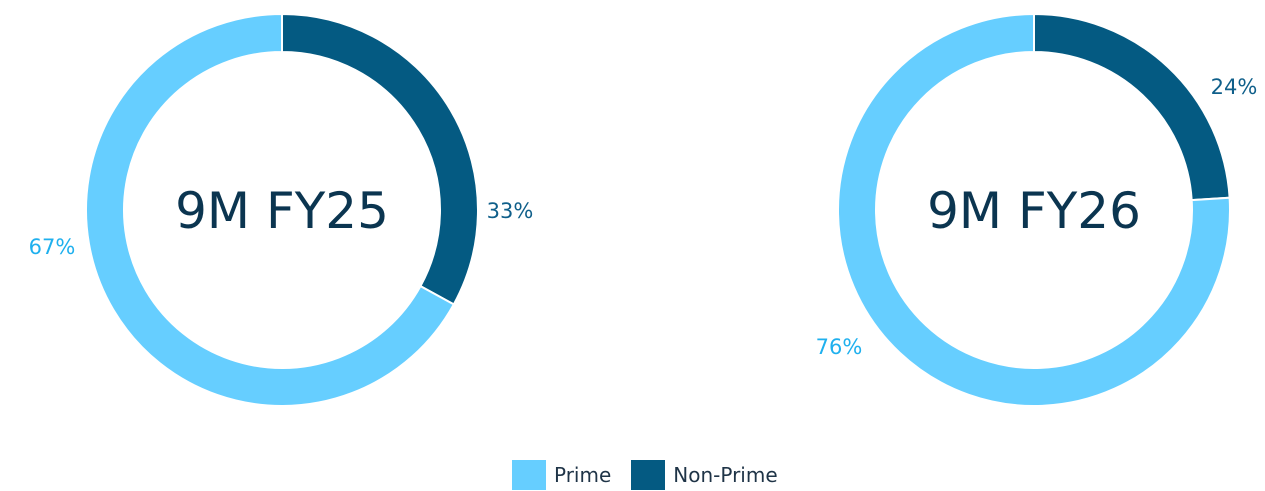  I want to click on chart-1-non-prime-percent-label: 33%, so click(510, 211).